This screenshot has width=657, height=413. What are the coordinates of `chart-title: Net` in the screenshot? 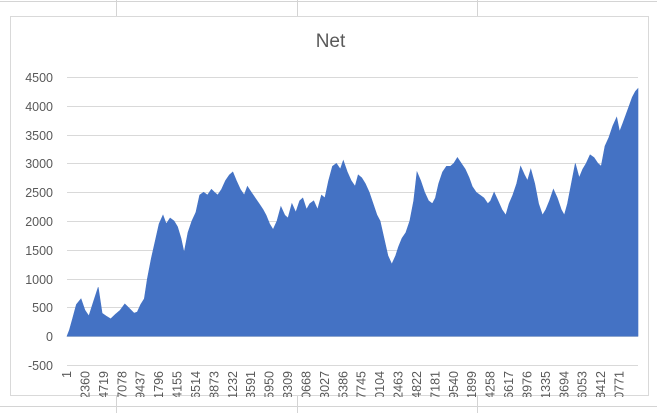 It's located at (330, 41).